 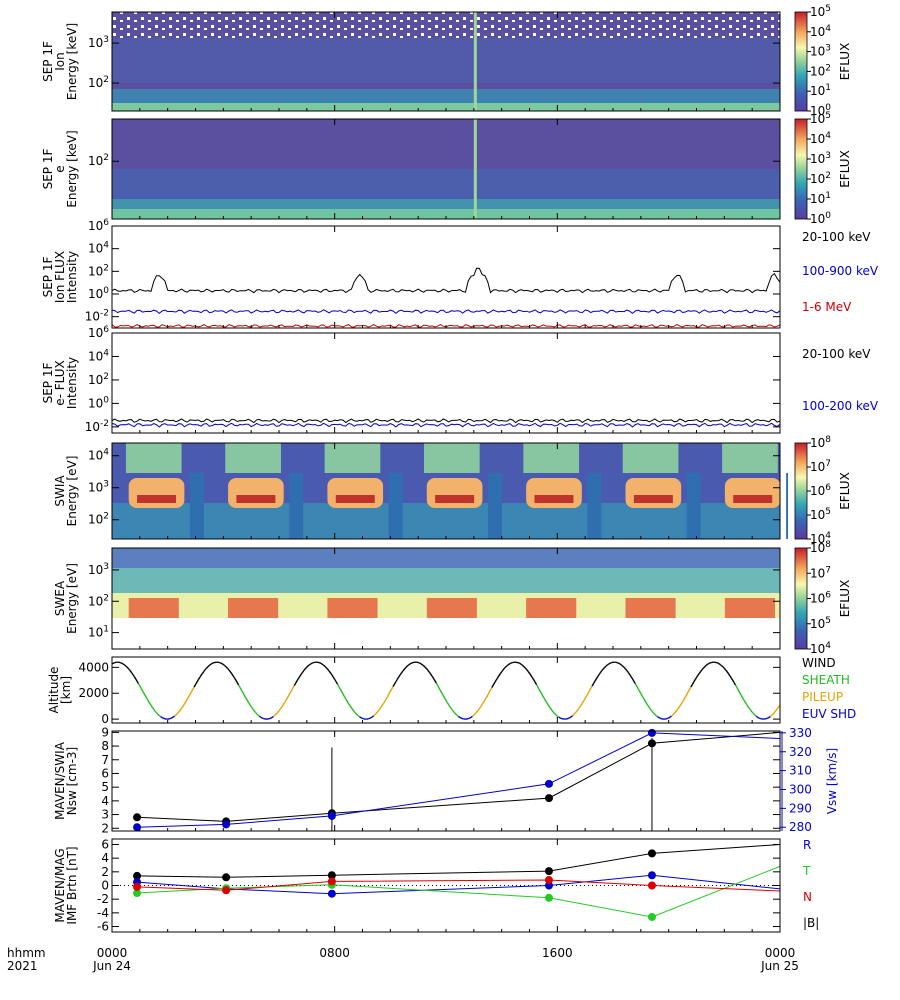 I want to click on y-tick-label: 10², so click(x=98, y=379).